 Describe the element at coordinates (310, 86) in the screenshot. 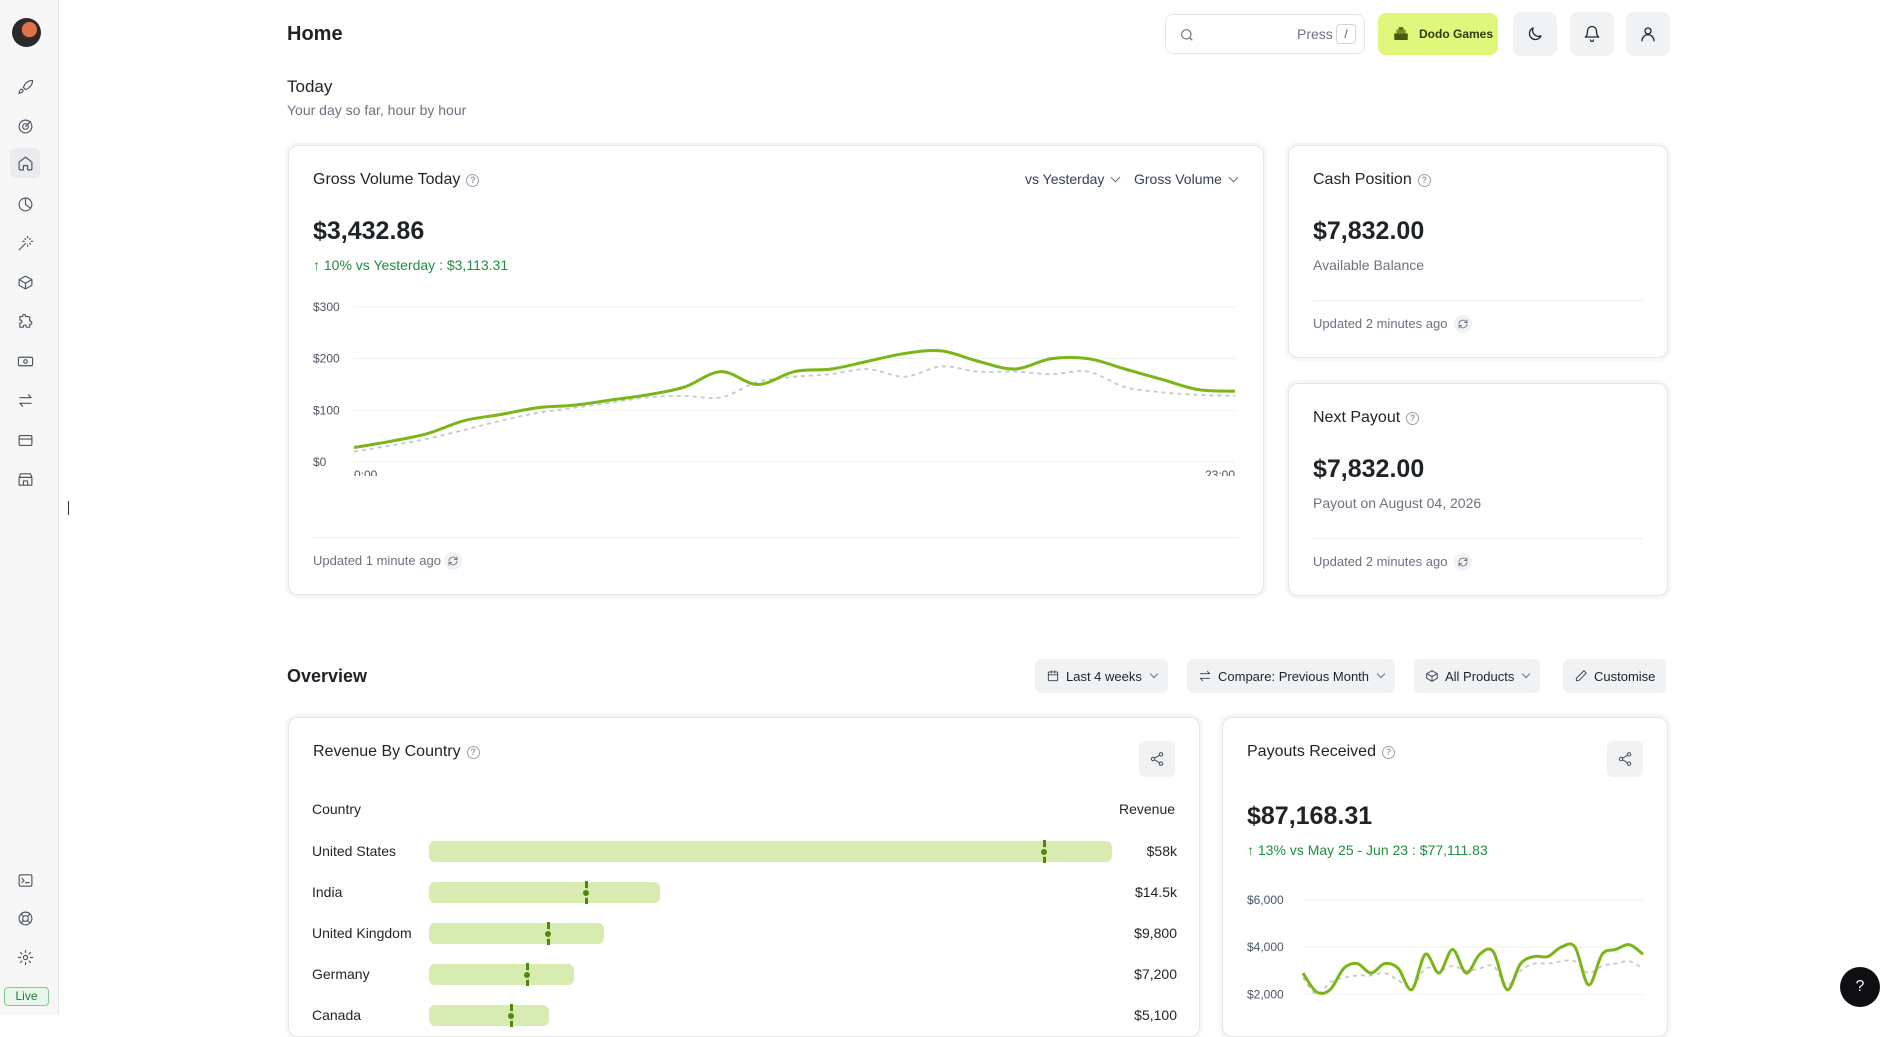

I see `today-heading: Today` at that location.